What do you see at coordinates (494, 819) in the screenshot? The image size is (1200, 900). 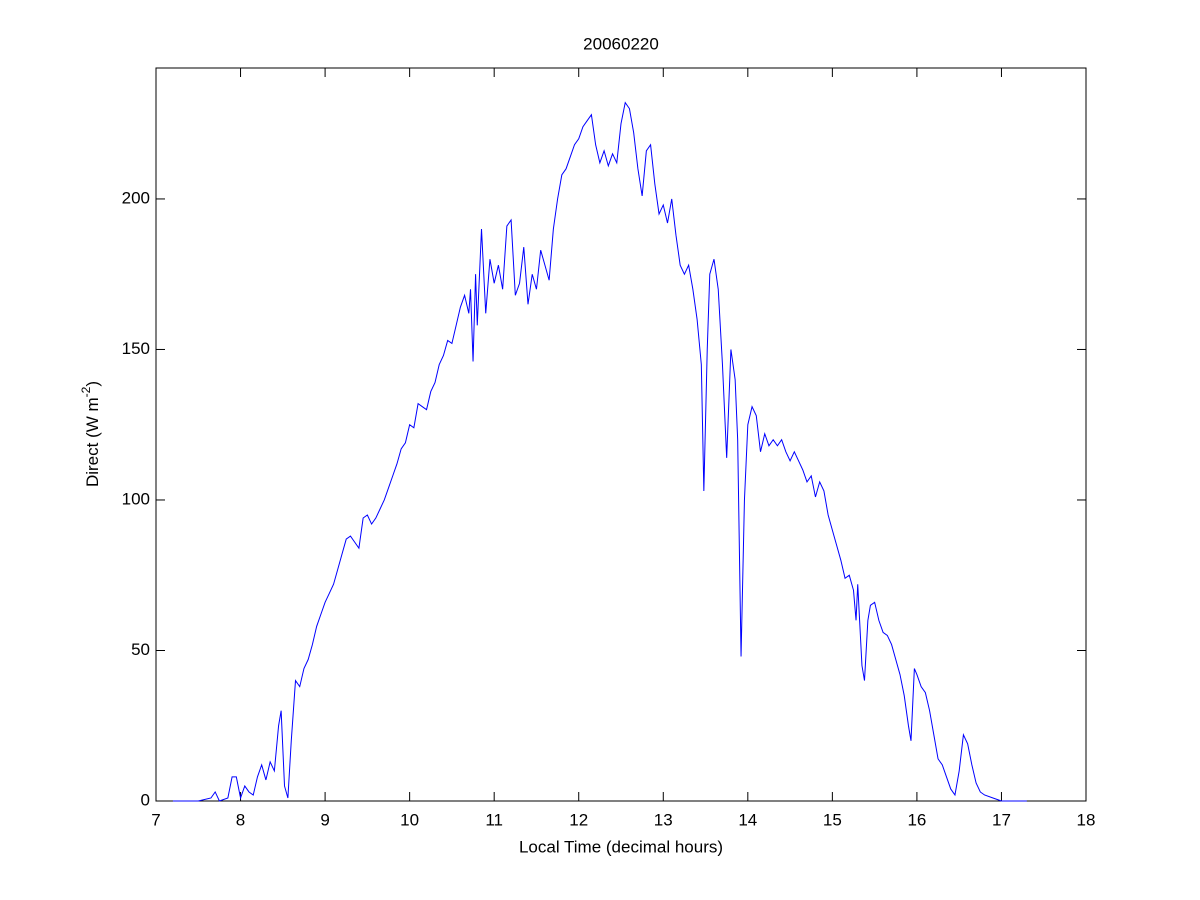 I see `x-tick-label: 11` at bounding box center [494, 819].